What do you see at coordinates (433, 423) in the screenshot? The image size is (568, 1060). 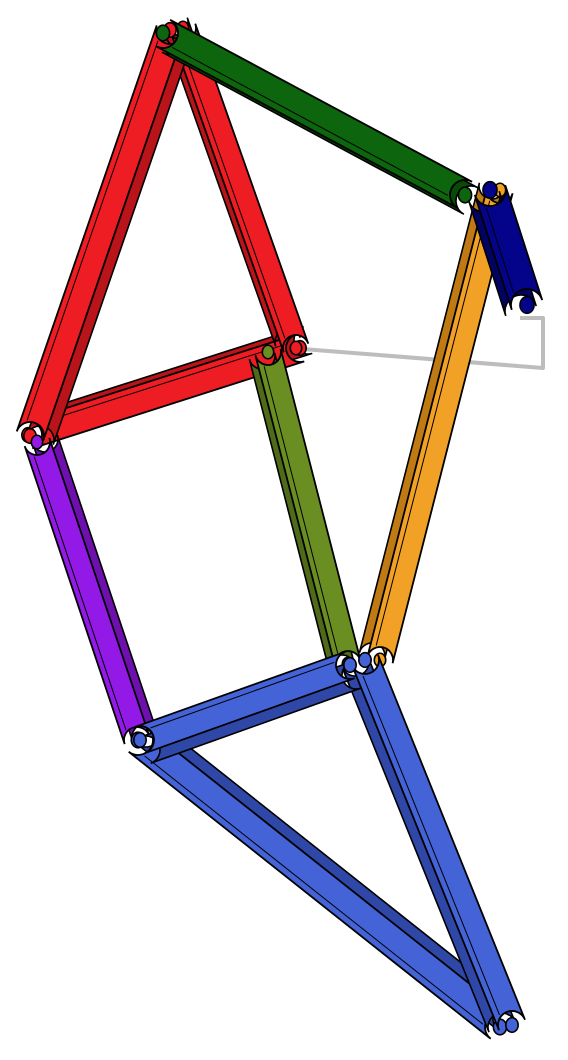 I see `orange-right-link-edge` at bounding box center [433, 423].